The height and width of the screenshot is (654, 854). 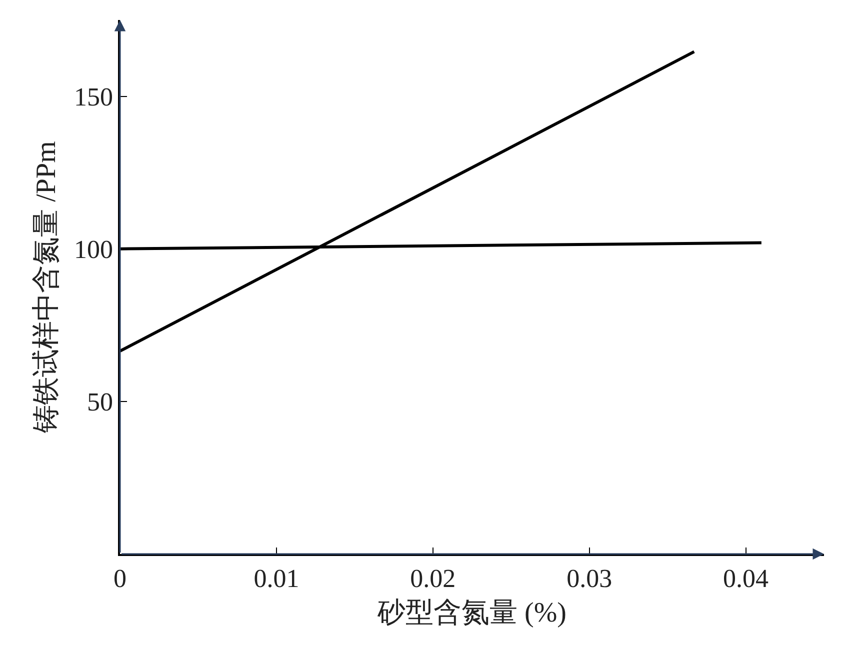 What do you see at coordinates (277, 578) in the screenshot?
I see `x-tick-label: 0.01` at bounding box center [277, 578].